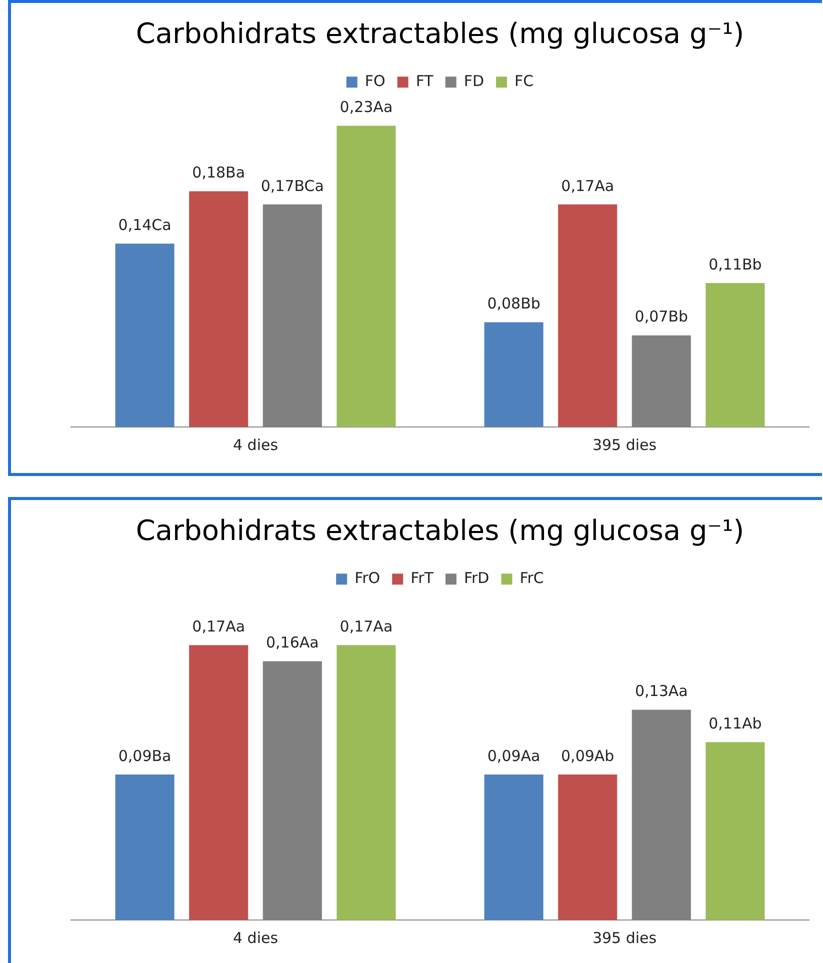 This screenshot has height=963, width=823. Describe the element at coordinates (474, 81) in the screenshot. I see `legend-label: FD` at that location.